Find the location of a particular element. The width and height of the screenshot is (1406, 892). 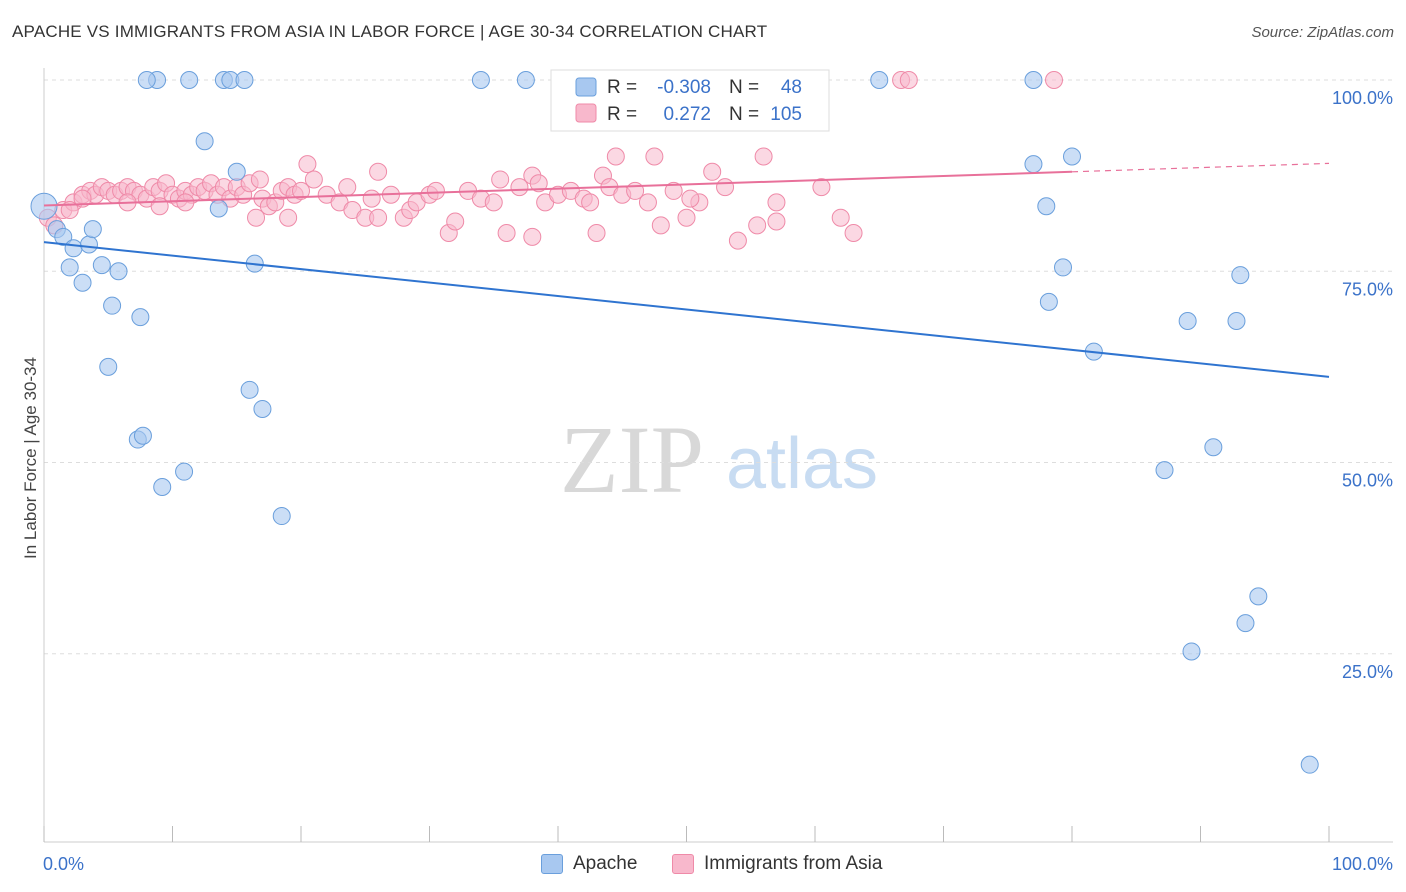

axis-ticks is located at coordinates (686, 834).